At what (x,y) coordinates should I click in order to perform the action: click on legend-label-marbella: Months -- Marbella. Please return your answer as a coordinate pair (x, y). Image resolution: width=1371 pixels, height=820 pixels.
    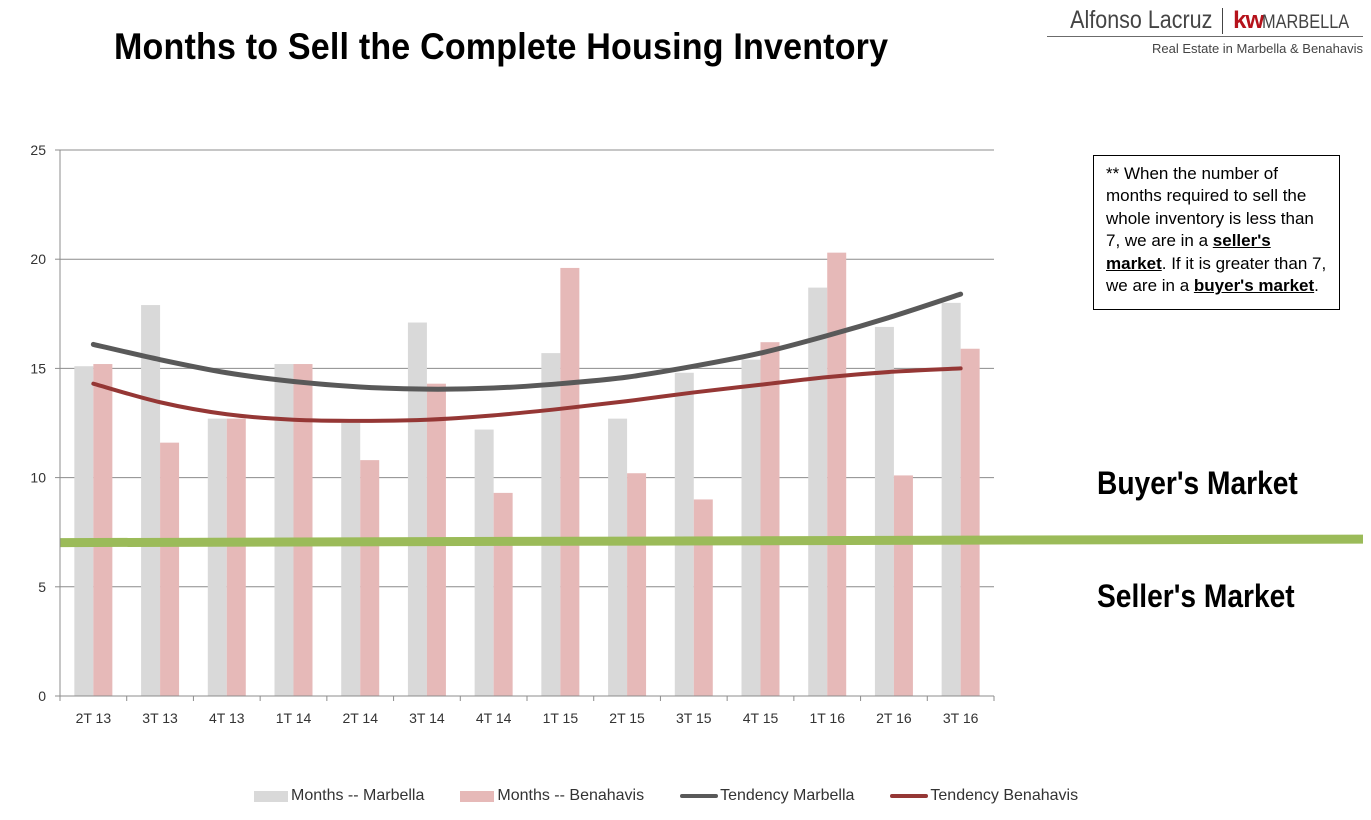
    Looking at the image, I should click on (358, 795).